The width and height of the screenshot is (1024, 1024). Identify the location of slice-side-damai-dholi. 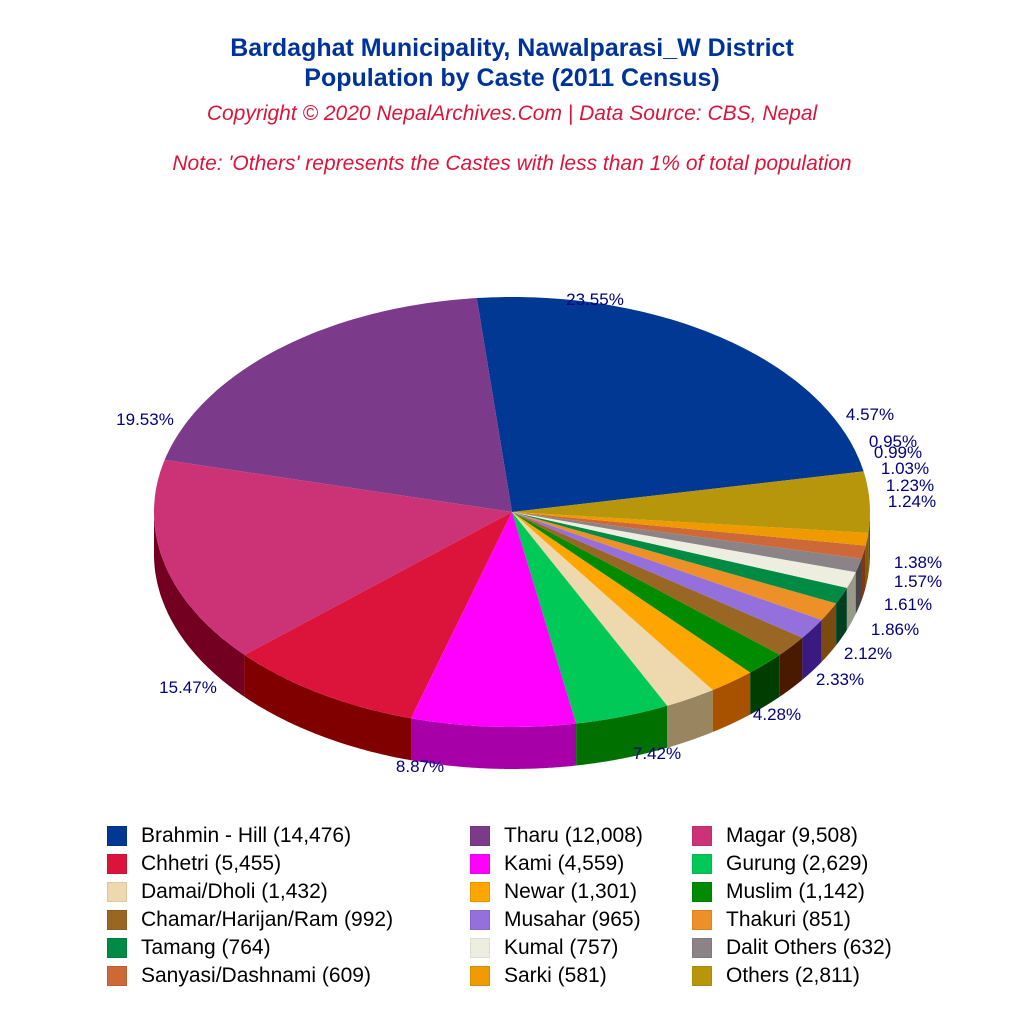
(690, 719).